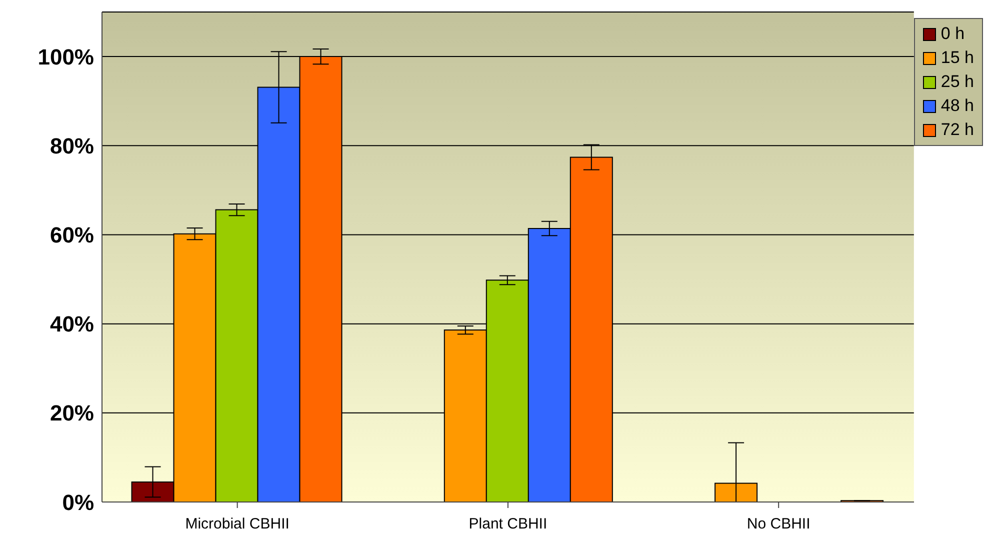 The image size is (990, 542). Describe the element at coordinates (778, 524) in the screenshot. I see `x-tick-label: No CBHII` at that location.